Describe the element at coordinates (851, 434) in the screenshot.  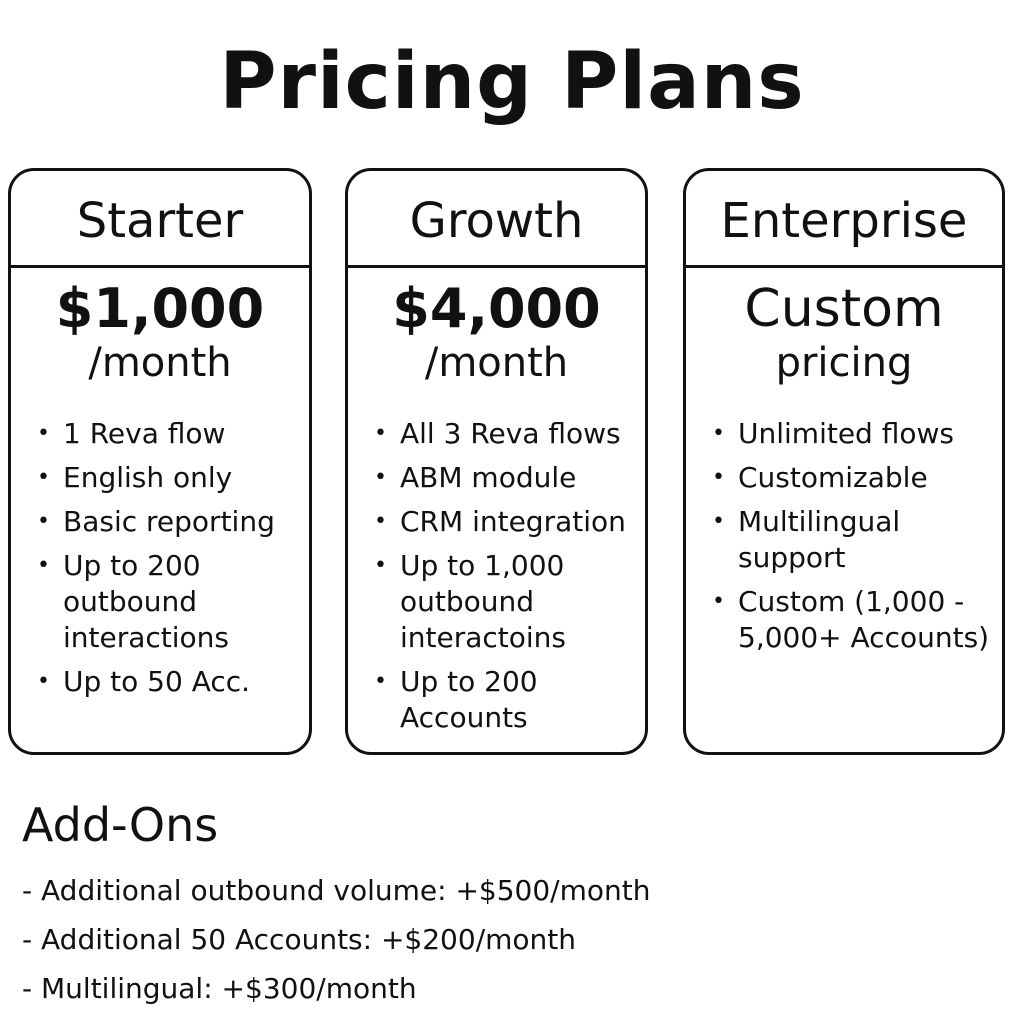
I see `feature-item: Unlimited flows` at that location.